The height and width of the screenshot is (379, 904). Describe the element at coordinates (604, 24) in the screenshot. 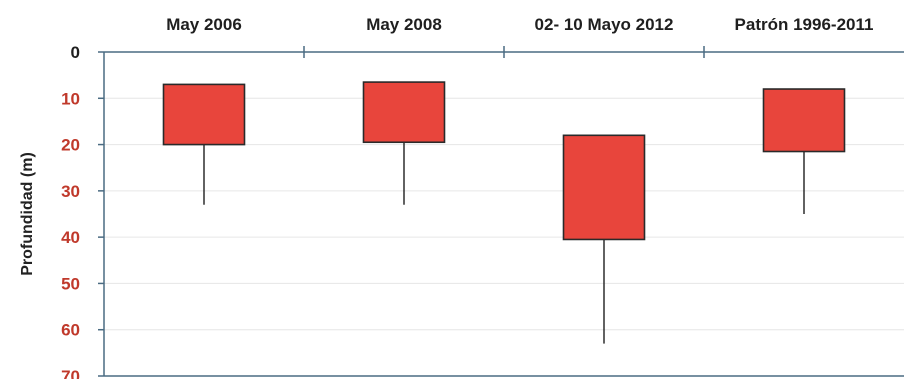

I see `category-label: 02- 10 Mayo 2012` at that location.